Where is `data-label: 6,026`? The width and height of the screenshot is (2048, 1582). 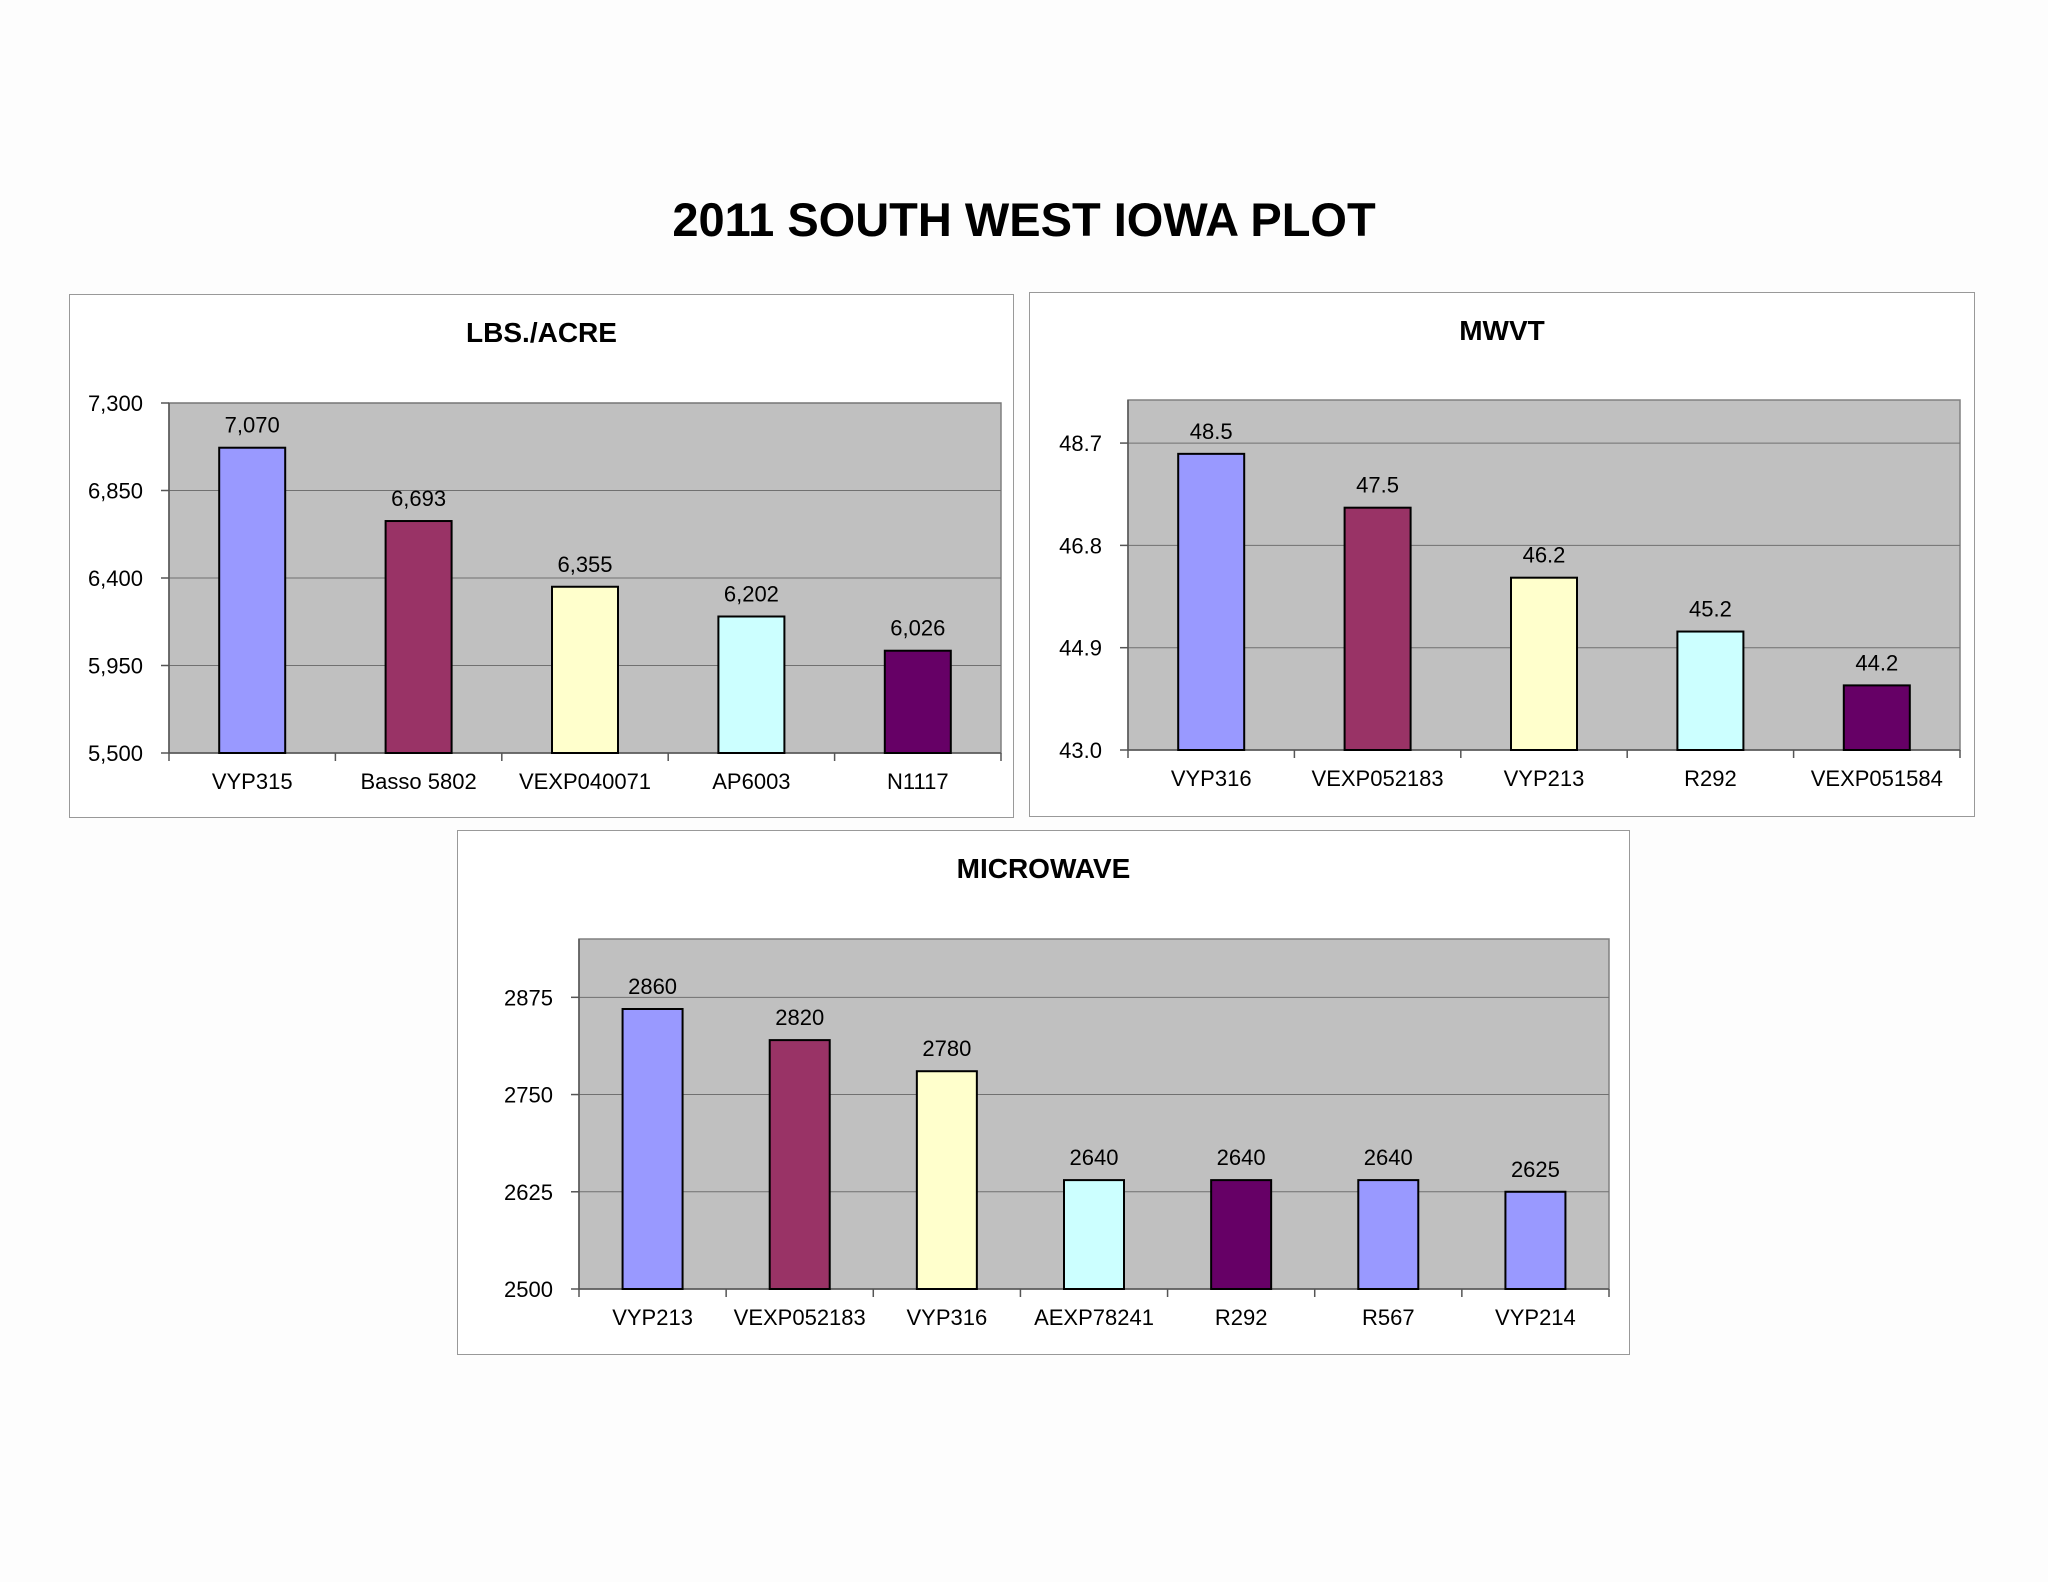 data-label: 6,026 is located at coordinates (917, 628).